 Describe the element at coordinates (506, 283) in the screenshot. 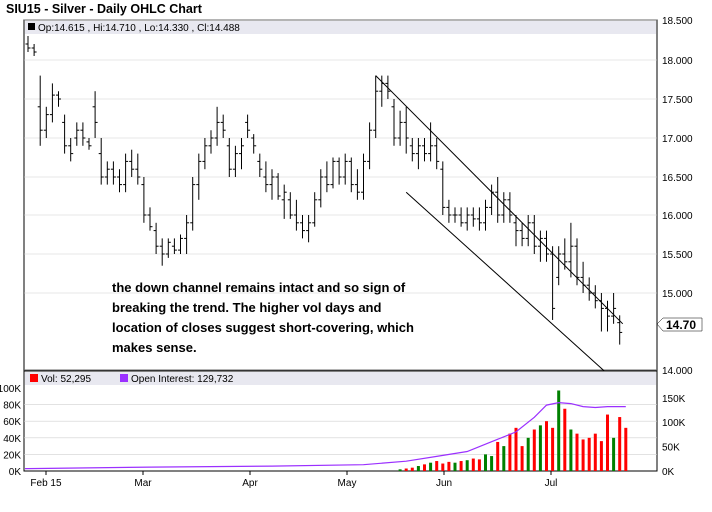

I see `channel-line` at that location.